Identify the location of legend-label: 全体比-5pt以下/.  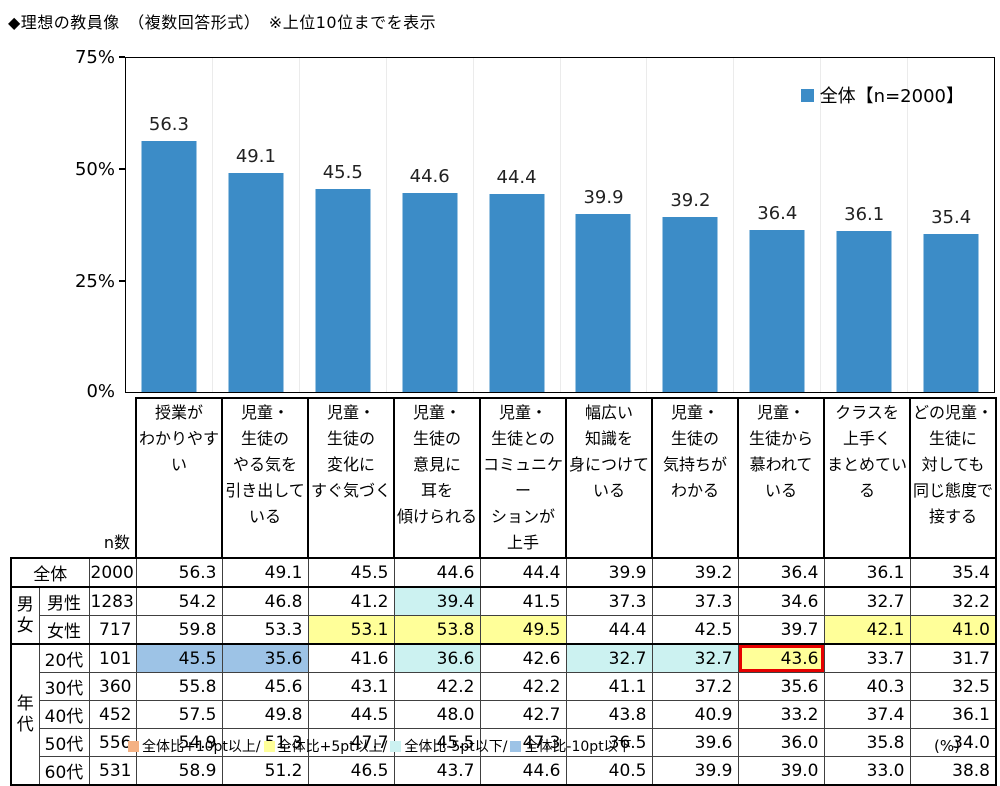
(456, 747).